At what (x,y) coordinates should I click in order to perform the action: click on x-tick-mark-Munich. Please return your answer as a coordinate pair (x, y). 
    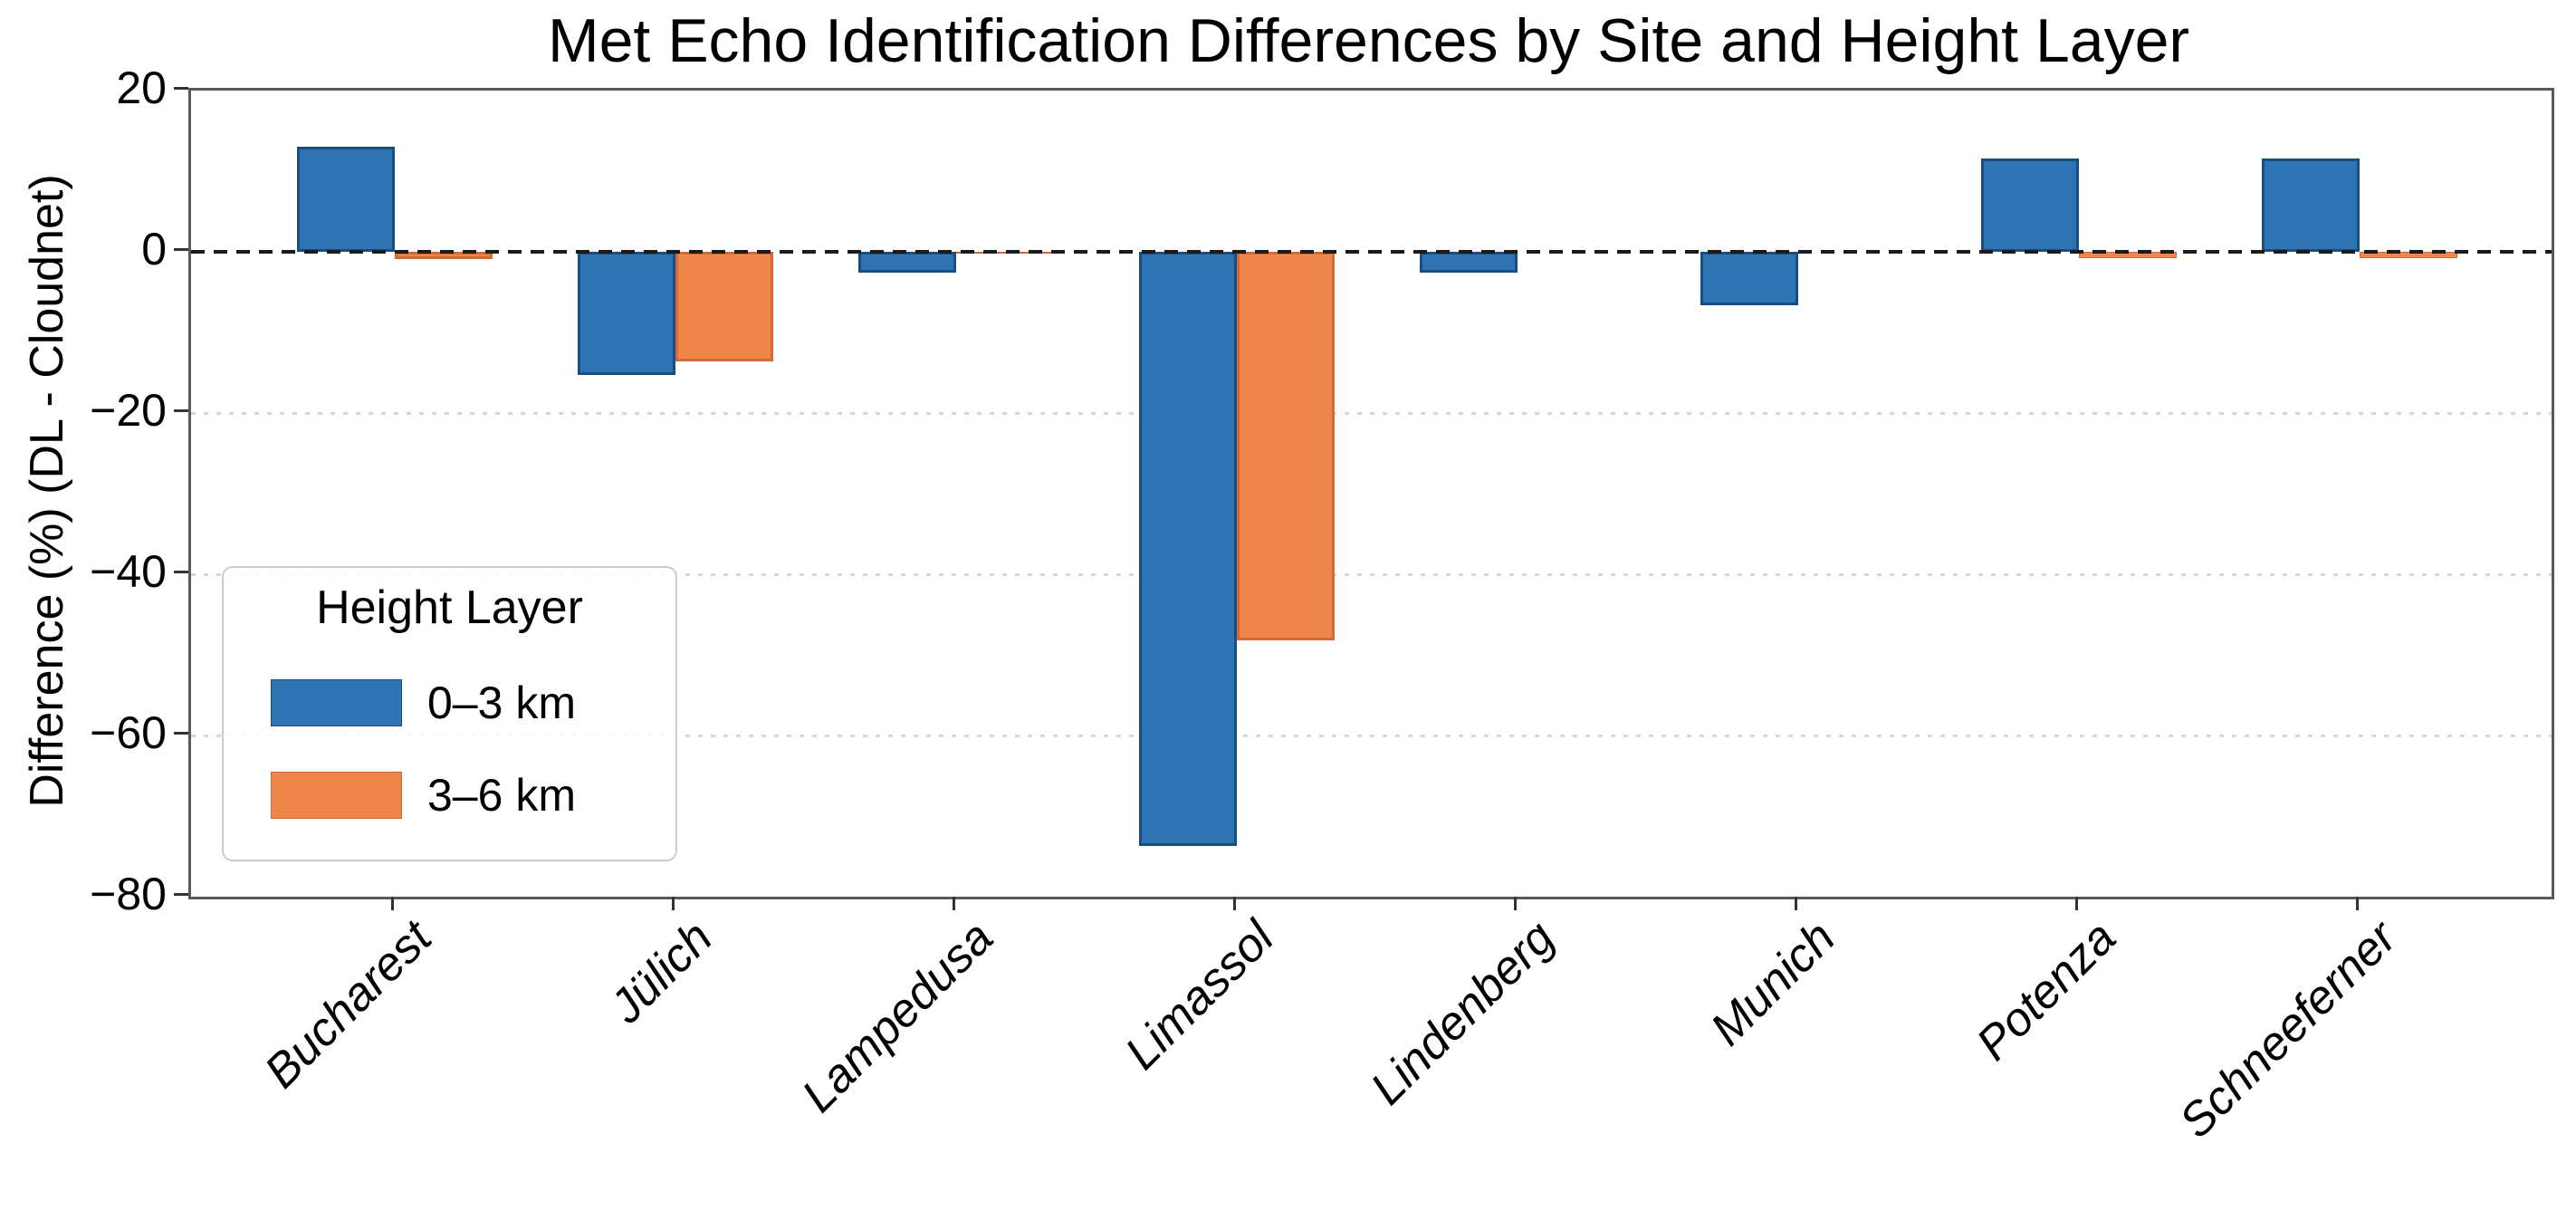
    Looking at the image, I should click on (1796, 903).